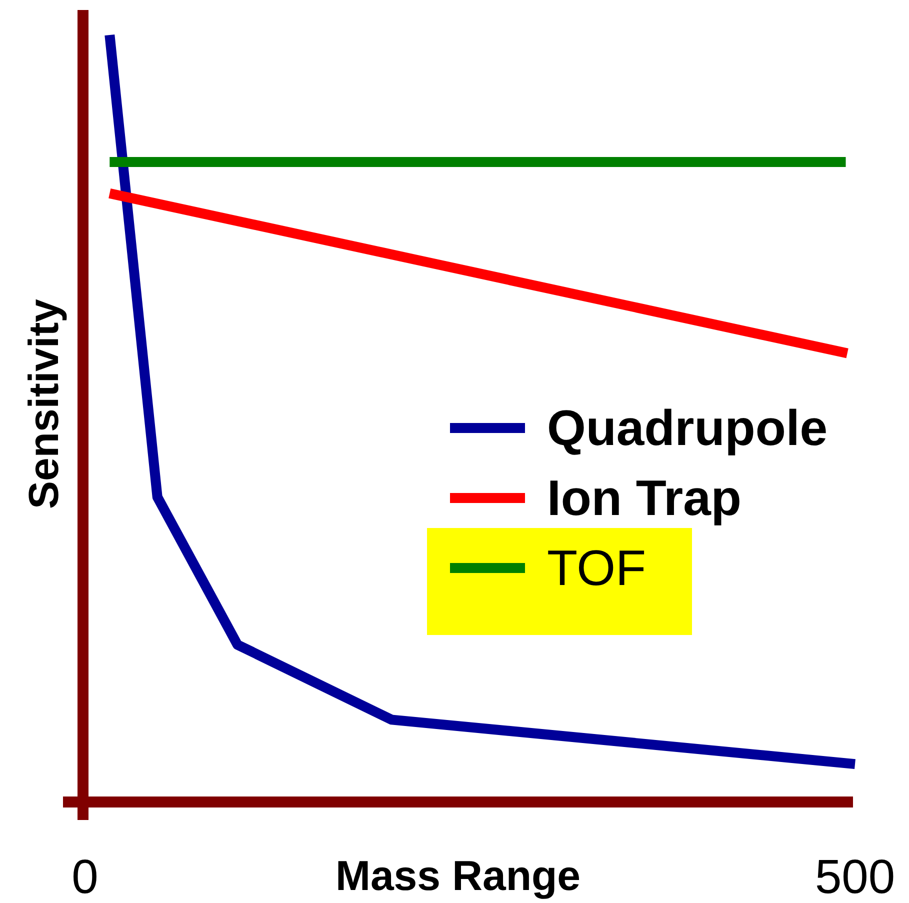 The image size is (909, 903). What do you see at coordinates (644, 498) in the screenshot?
I see `legend-label: Ion Trap` at bounding box center [644, 498].